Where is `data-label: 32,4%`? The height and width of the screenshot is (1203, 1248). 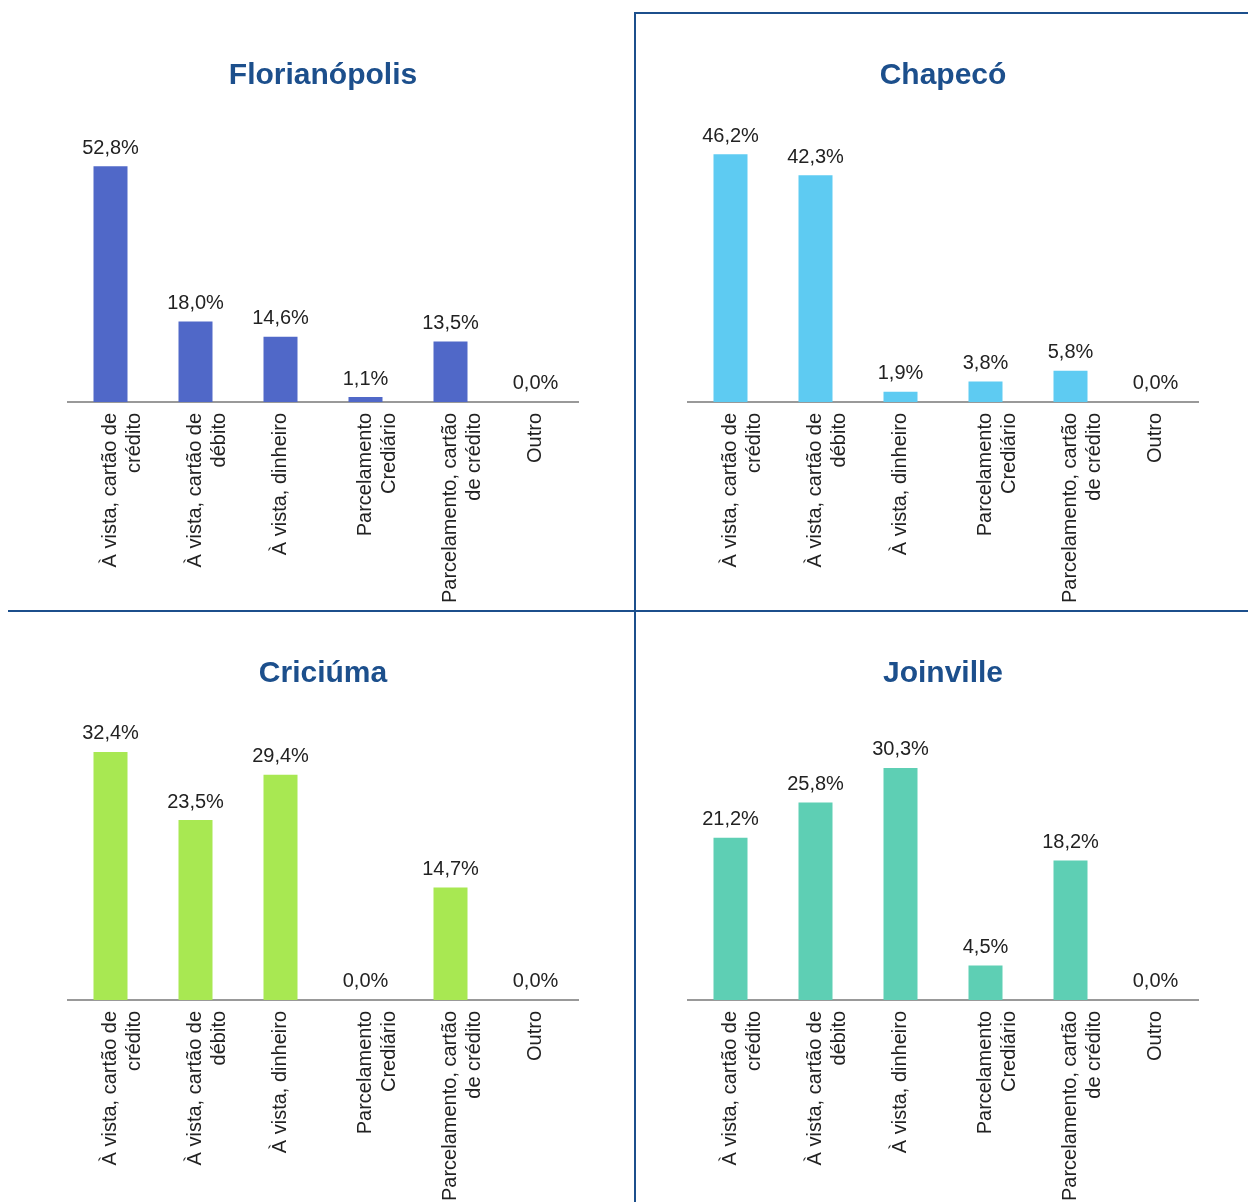
data-label: 32,4% is located at coordinates (111, 732).